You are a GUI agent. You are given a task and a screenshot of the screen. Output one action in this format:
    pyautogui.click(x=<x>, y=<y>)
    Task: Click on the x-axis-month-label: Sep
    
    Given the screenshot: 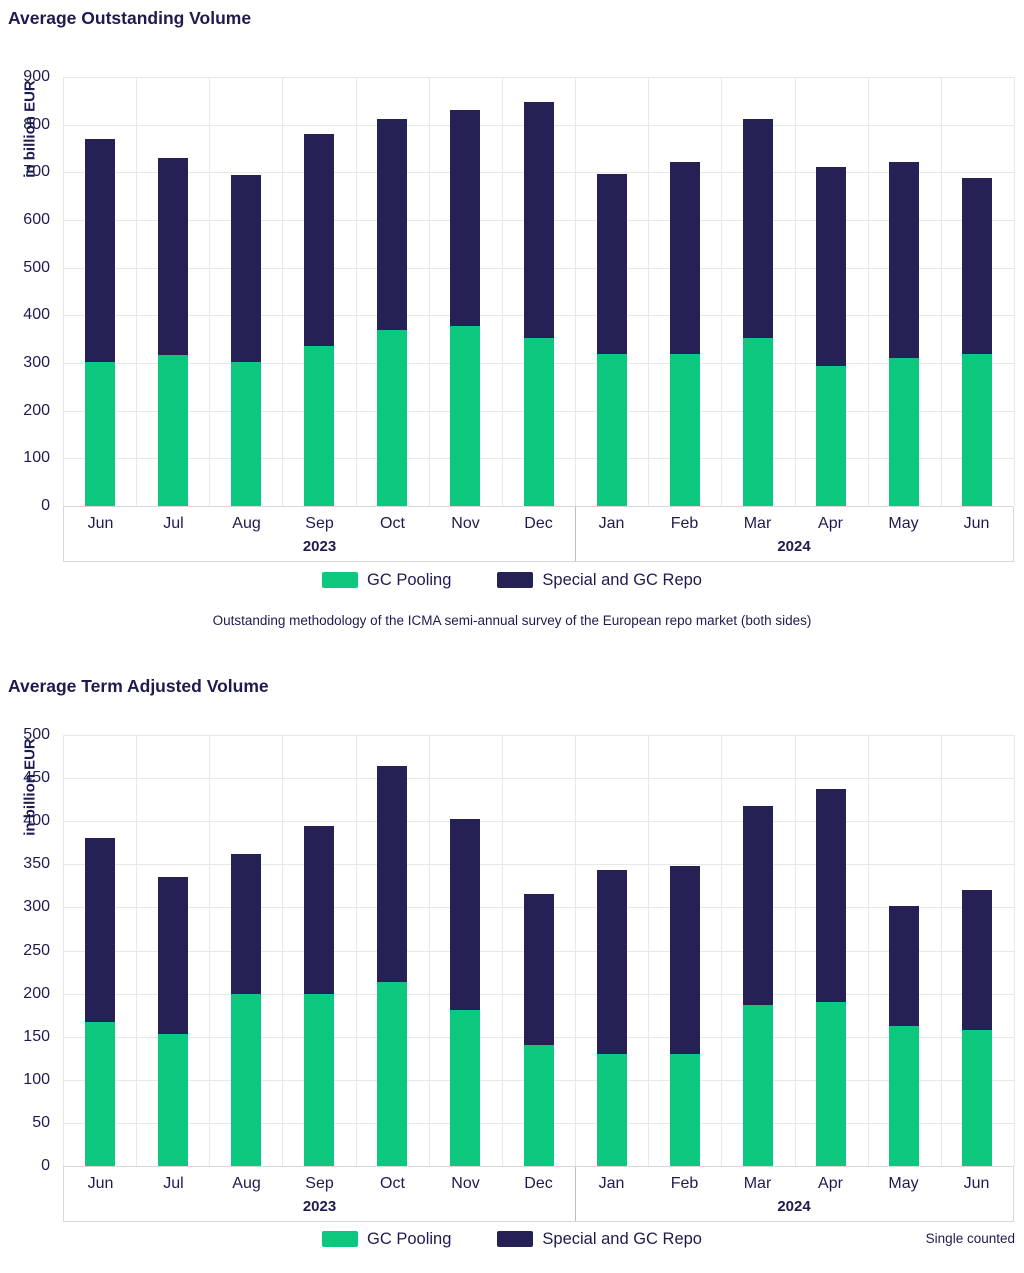 What is the action you would take?
    pyautogui.click(x=319, y=1183)
    